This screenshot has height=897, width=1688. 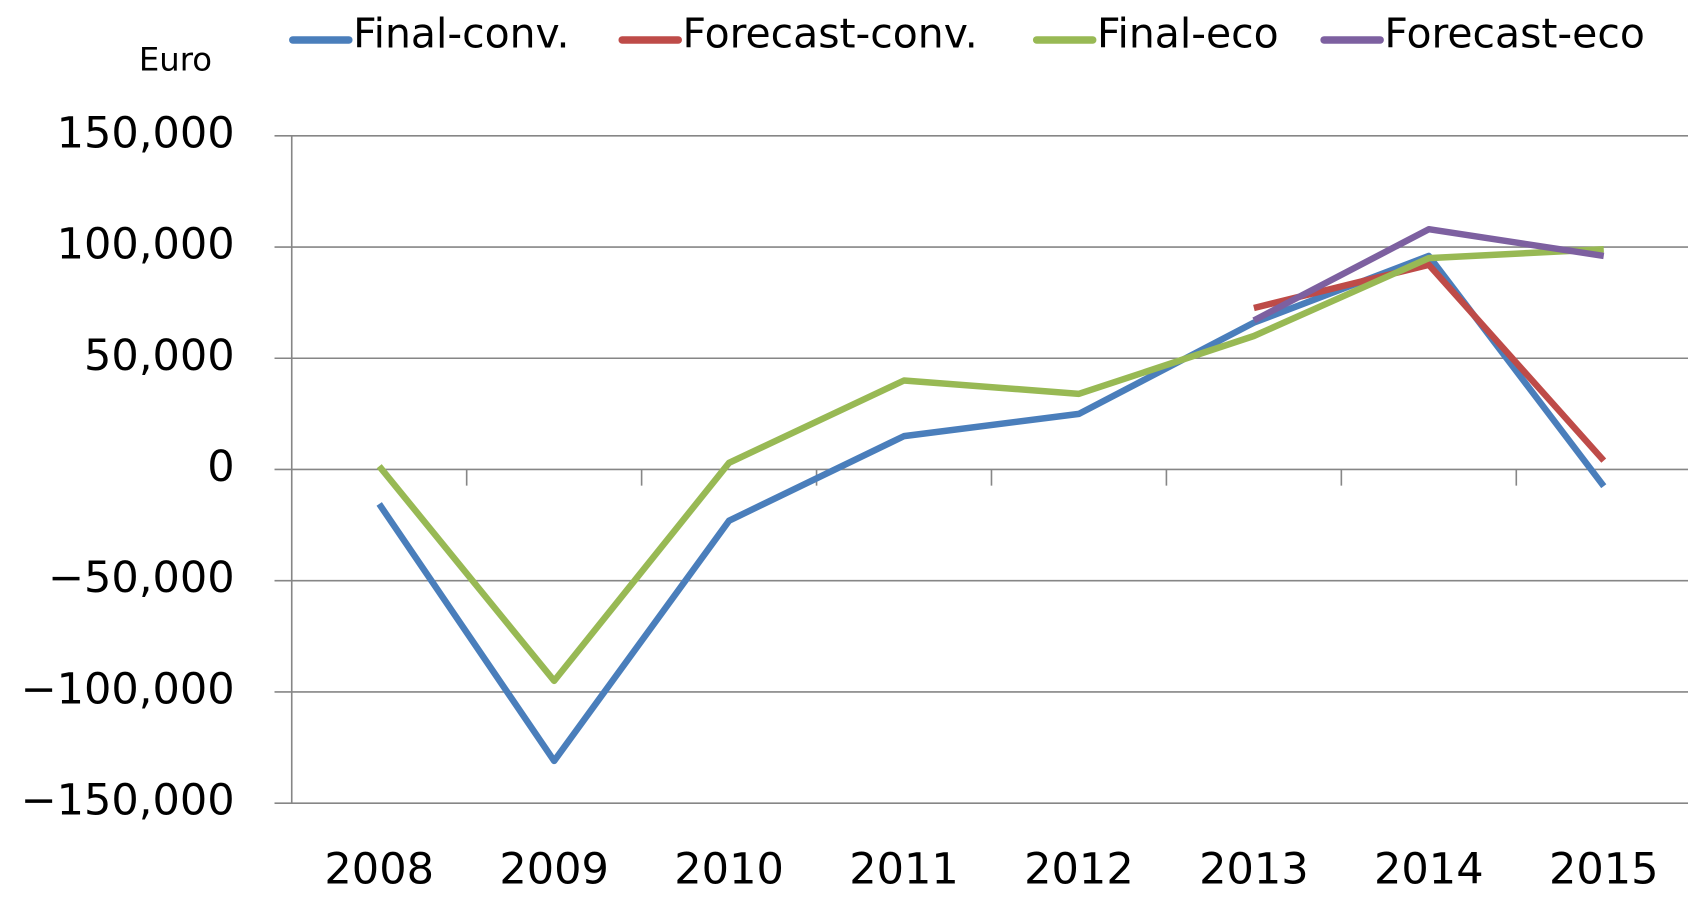 I want to click on legend-label: Forecast-conv., so click(x=830, y=34).